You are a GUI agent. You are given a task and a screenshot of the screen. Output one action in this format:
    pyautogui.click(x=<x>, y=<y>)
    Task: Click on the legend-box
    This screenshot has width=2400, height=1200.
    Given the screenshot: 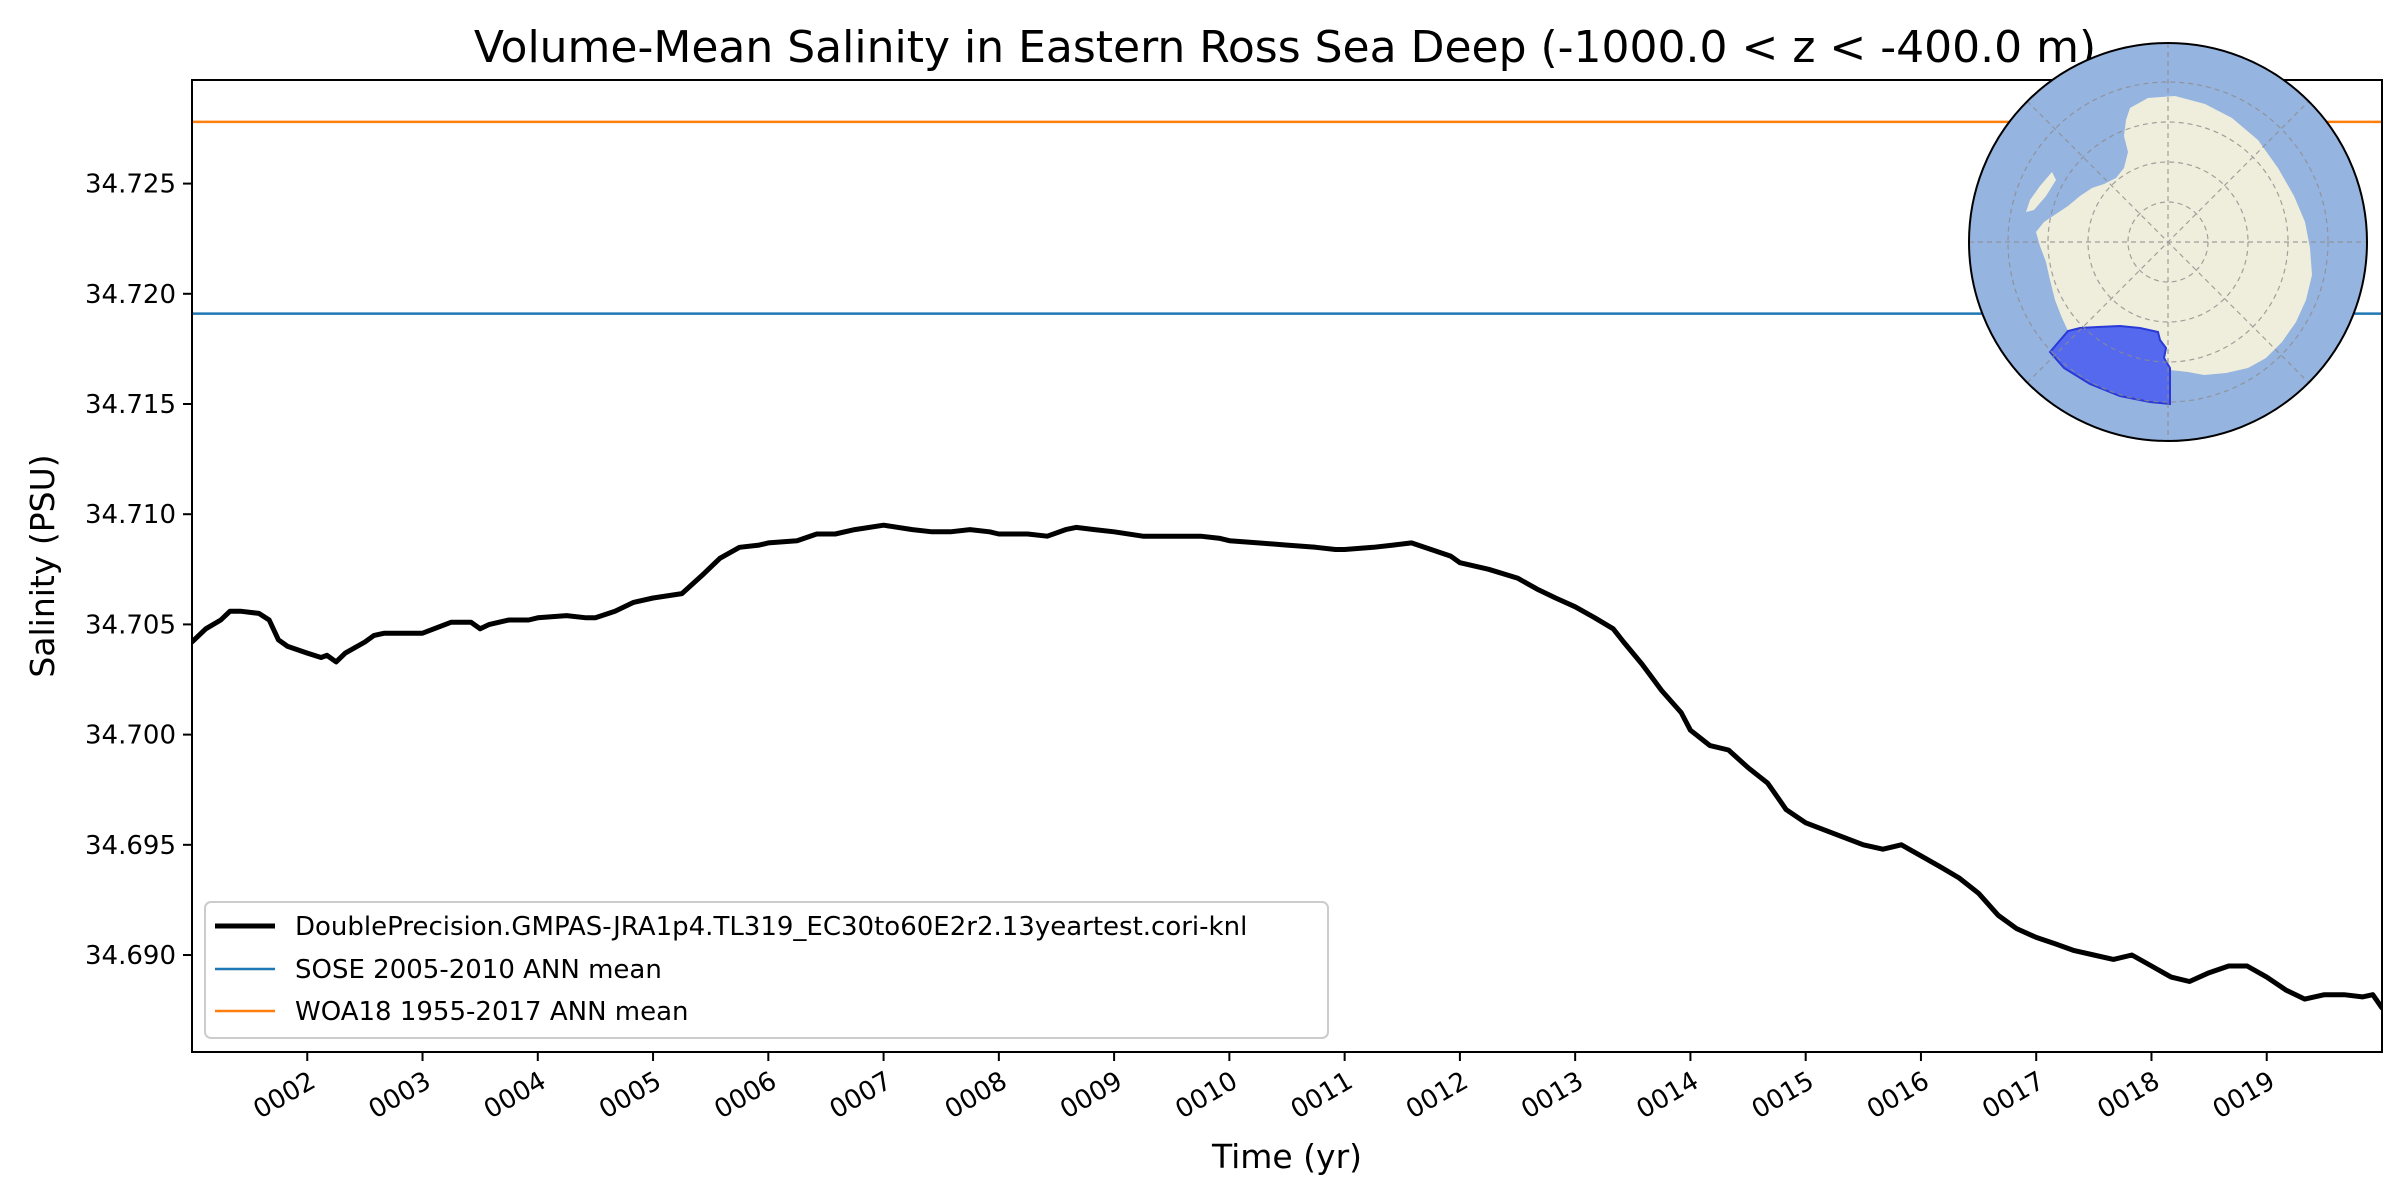 What is the action you would take?
    pyautogui.click(x=766, y=970)
    